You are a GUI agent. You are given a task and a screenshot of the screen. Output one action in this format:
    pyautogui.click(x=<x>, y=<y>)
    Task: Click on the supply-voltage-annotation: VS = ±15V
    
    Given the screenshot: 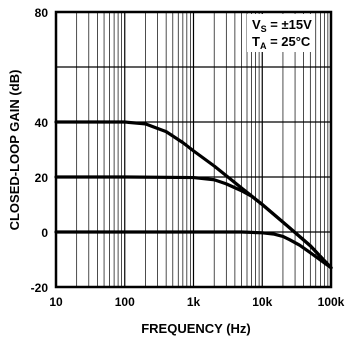 What is the action you would take?
    pyautogui.click(x=282, y=25)
    